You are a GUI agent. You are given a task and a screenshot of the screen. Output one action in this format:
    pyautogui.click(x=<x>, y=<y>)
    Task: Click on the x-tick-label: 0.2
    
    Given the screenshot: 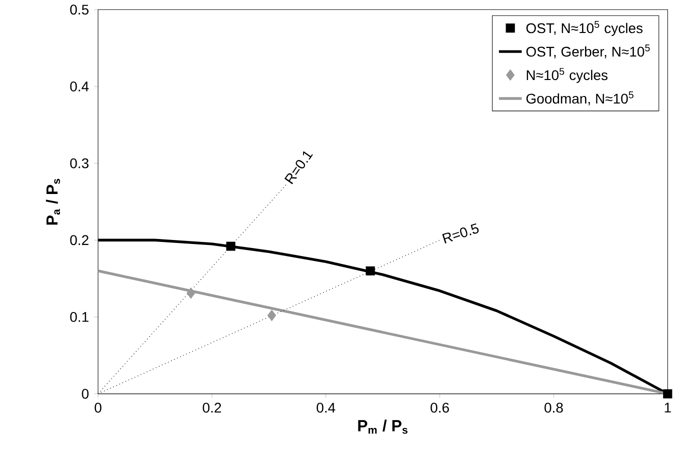 What is the action you would take?
    pyautogui.click(x=211, y=407)
    